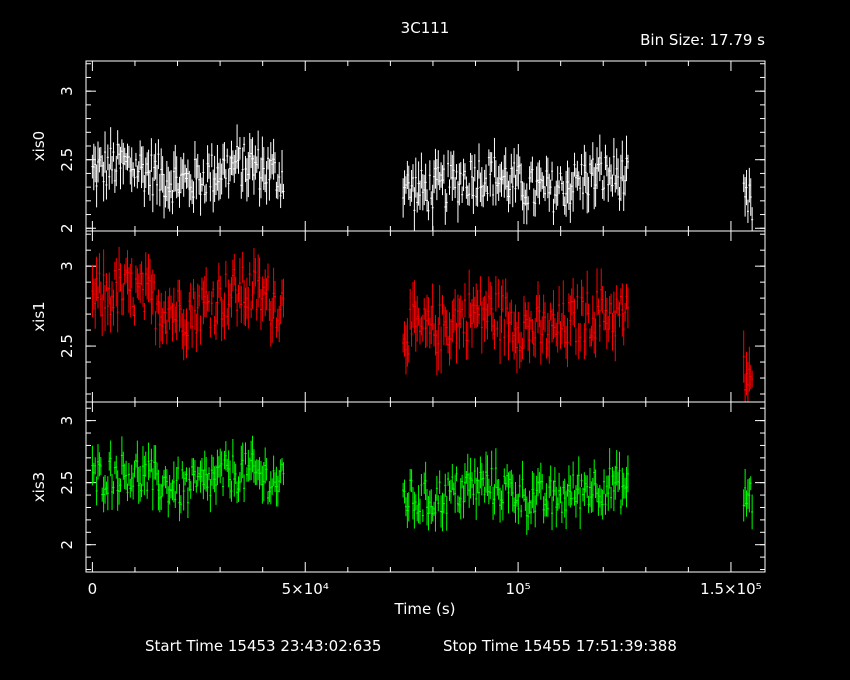  I want to click on x-tick-label: 1.5×10⁵, so click(731, 589).